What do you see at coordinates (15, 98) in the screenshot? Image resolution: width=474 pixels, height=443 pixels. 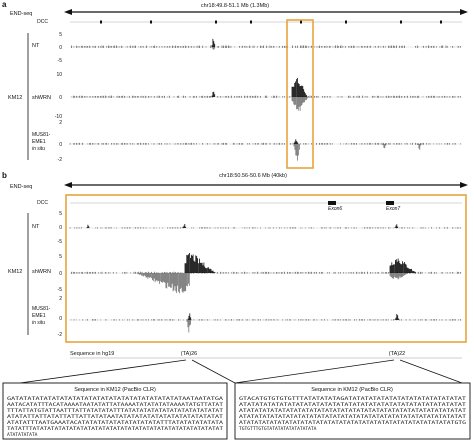 I see `panel-a-cell-line-label: KM12` at bounding box center [15, 98].